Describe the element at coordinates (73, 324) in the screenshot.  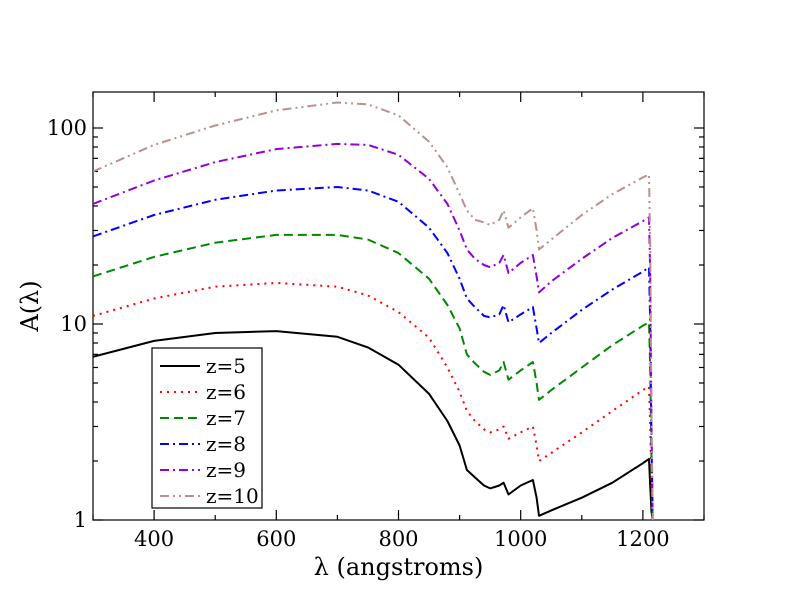
I see `y-tick-label: 10` at that location.